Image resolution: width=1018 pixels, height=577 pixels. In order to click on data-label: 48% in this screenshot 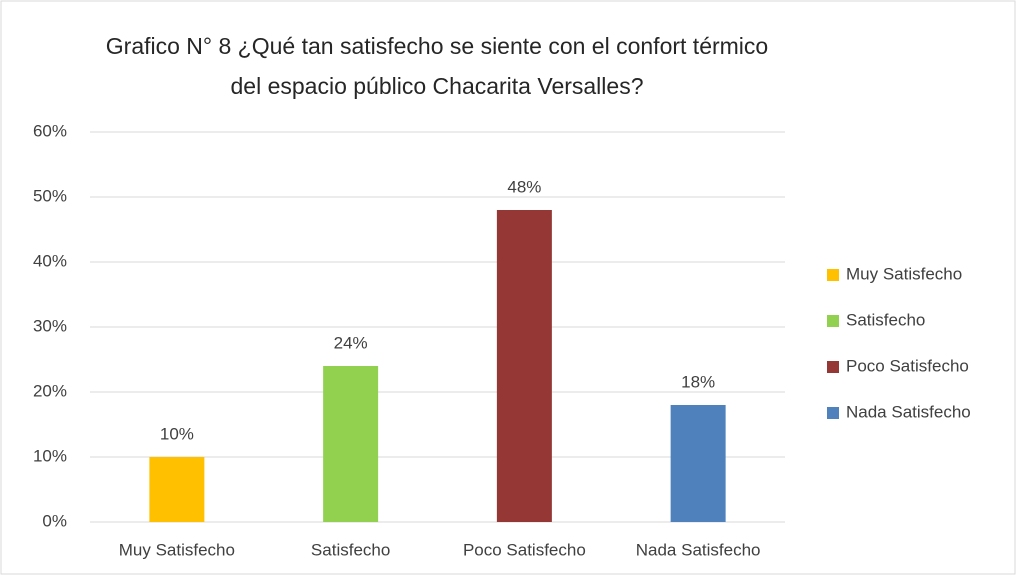, I will do `click(524, 186)`.